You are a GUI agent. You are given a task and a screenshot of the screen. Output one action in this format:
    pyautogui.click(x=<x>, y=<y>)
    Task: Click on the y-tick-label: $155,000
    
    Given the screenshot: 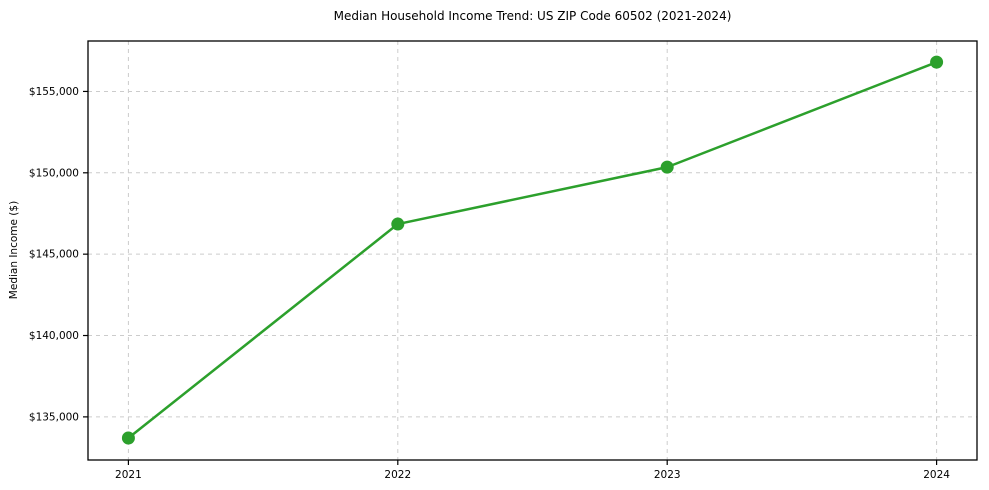 What is the action you would take?
    pyautogui.click(x=54, y=92)
    